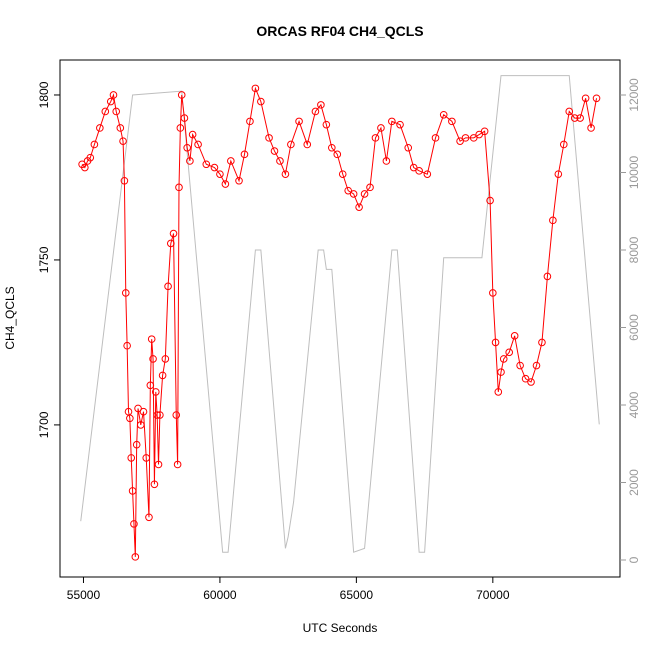  Describe the element at coordinates (10, 317) in the screenshot. I see `y-axis-label: CH4_QCLS` at that location.